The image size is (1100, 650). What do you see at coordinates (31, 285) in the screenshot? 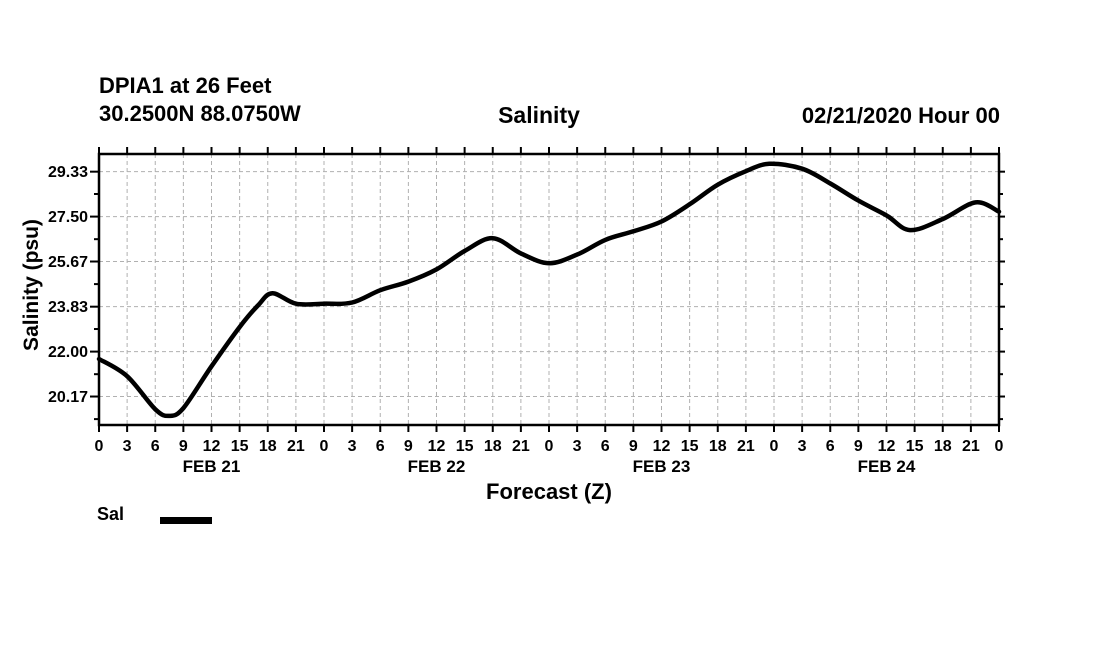
I see `y-axis-title: Salinity (psu)` at bounding box center [31, 285].